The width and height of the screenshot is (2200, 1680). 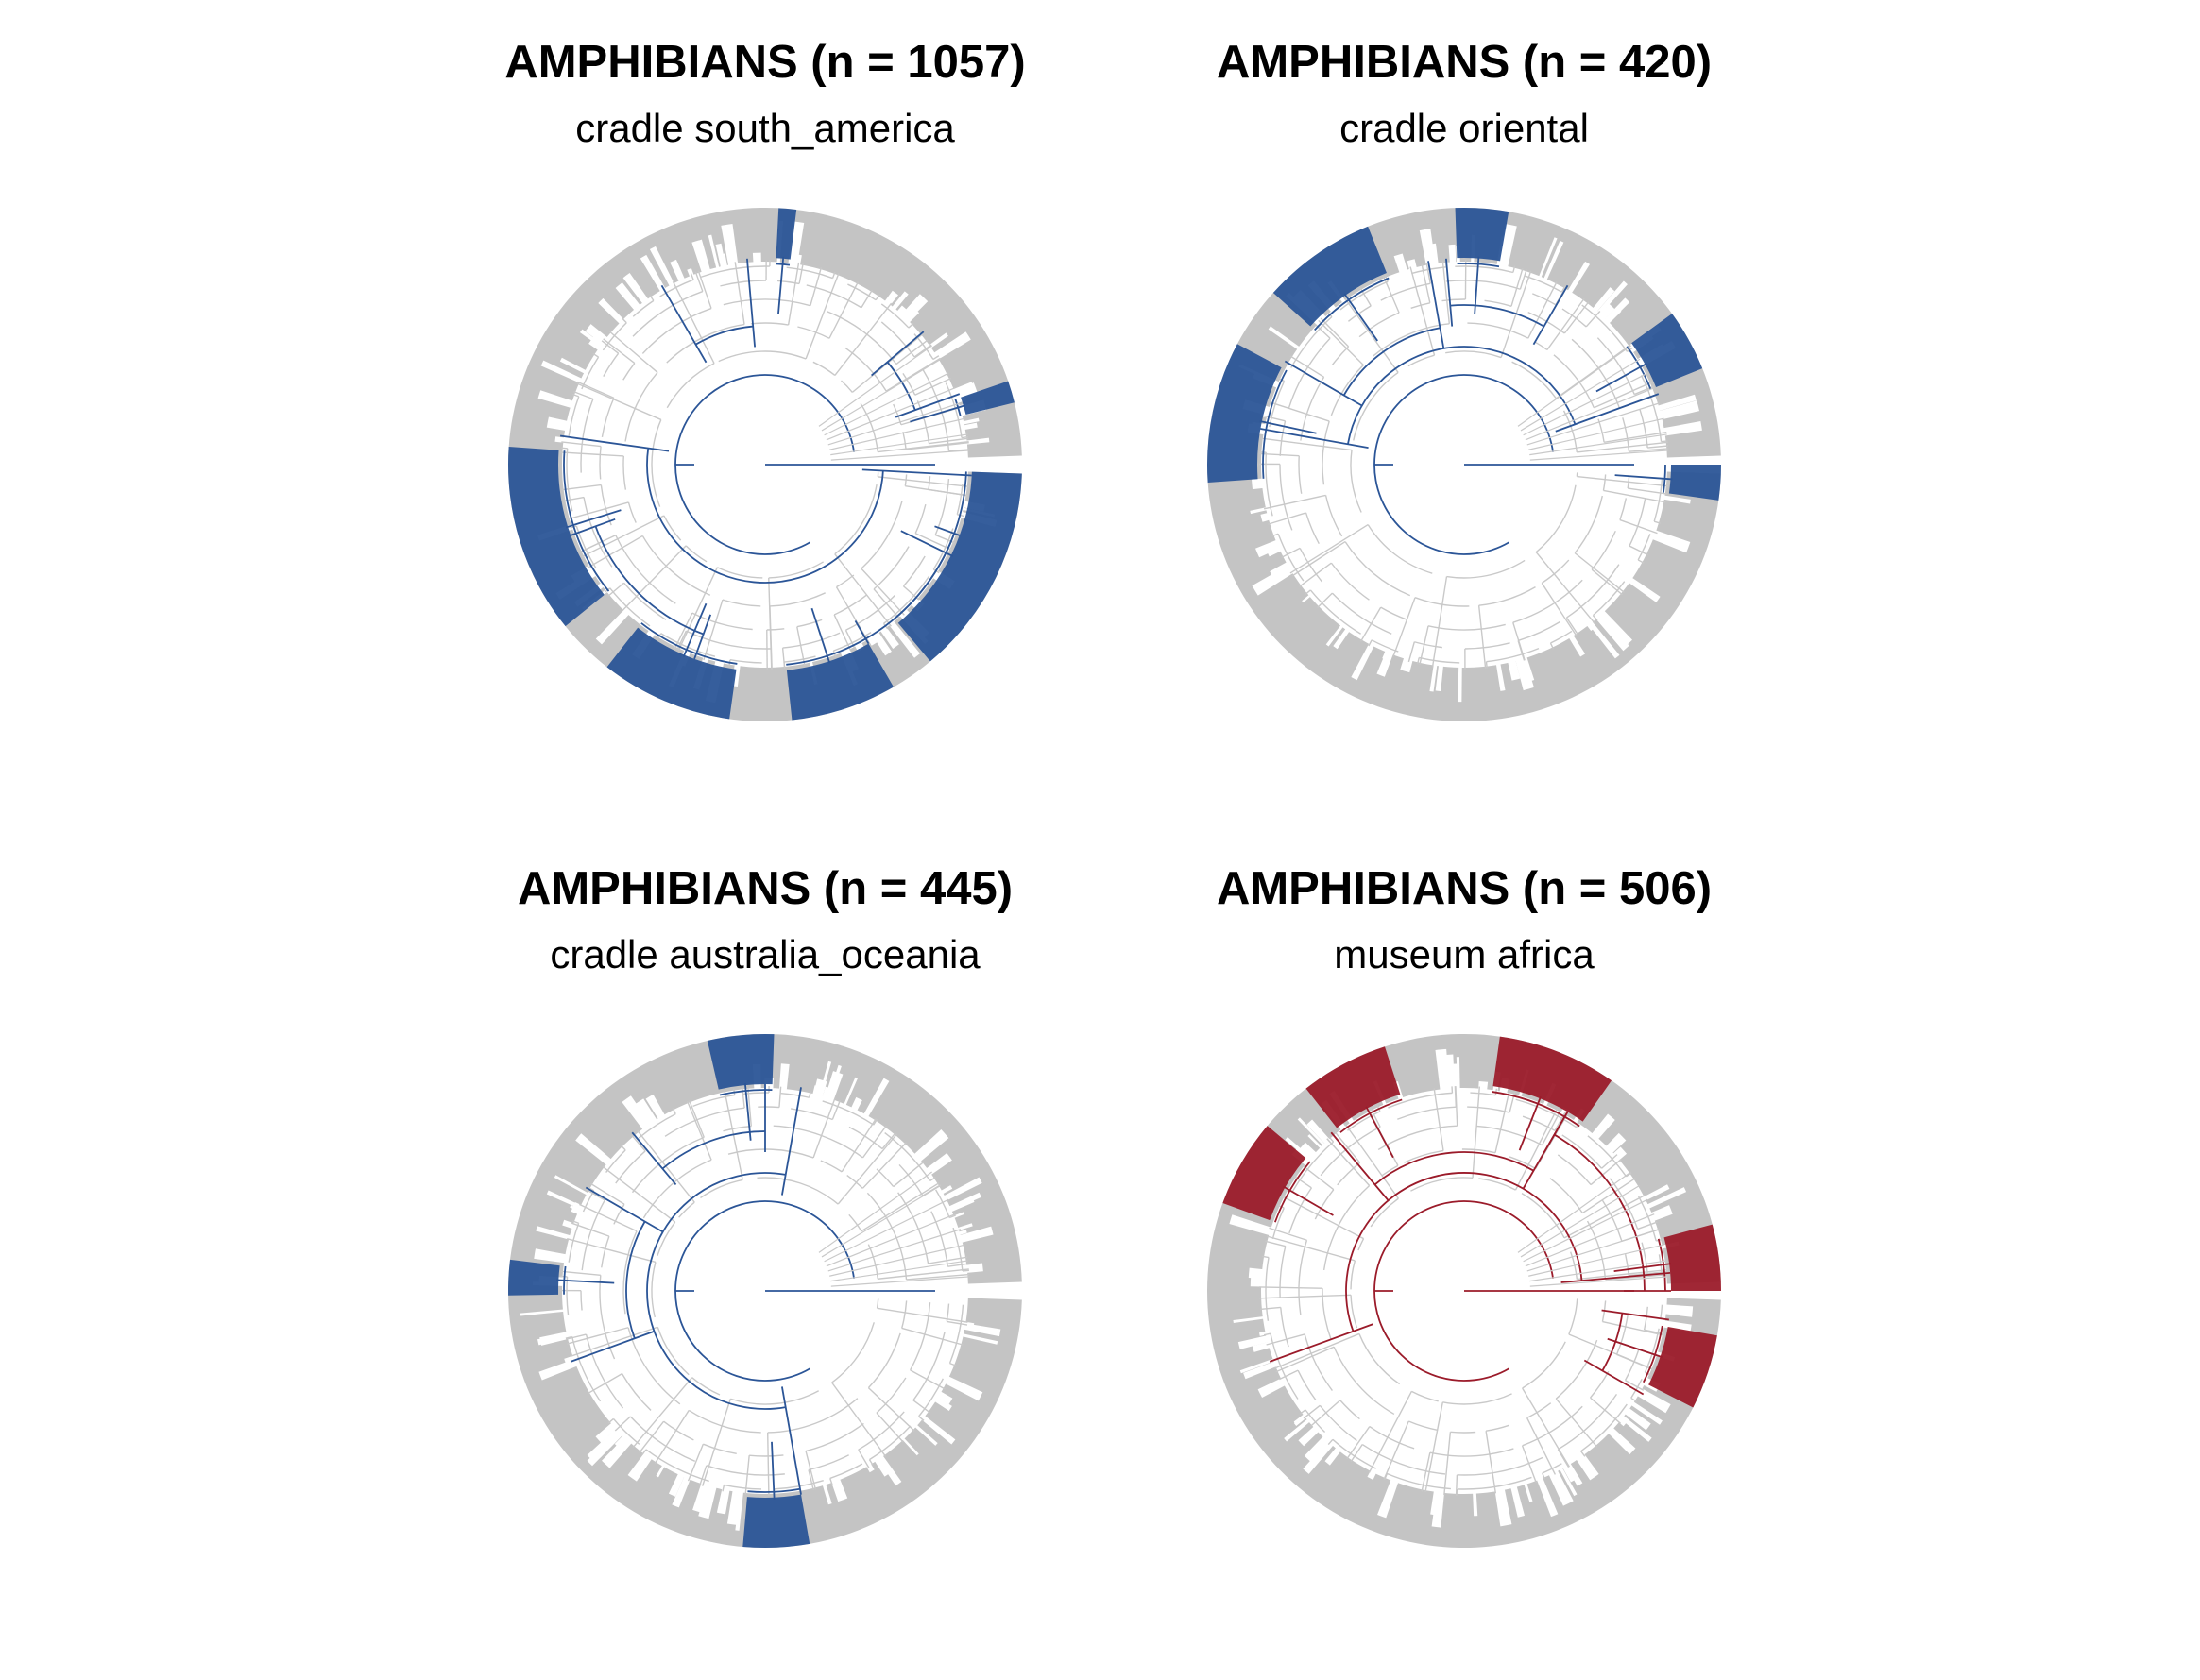 What do you see at coordinates (765, 62) in the screenshot?
I see `panel-title: AMPHIBIANS (n = 1057)` at bounding box center [765, 62].